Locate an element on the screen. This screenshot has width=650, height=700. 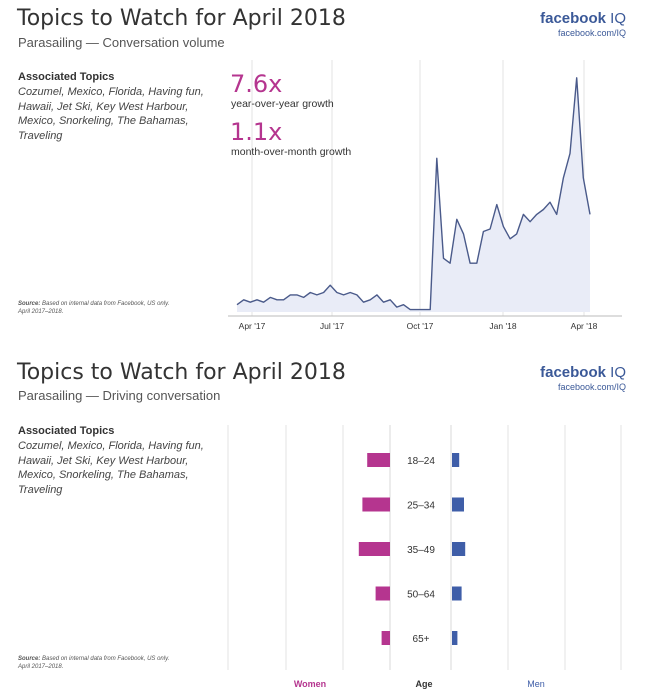
x-tick-label: Jan '18 is located at coordinates (502, 326).